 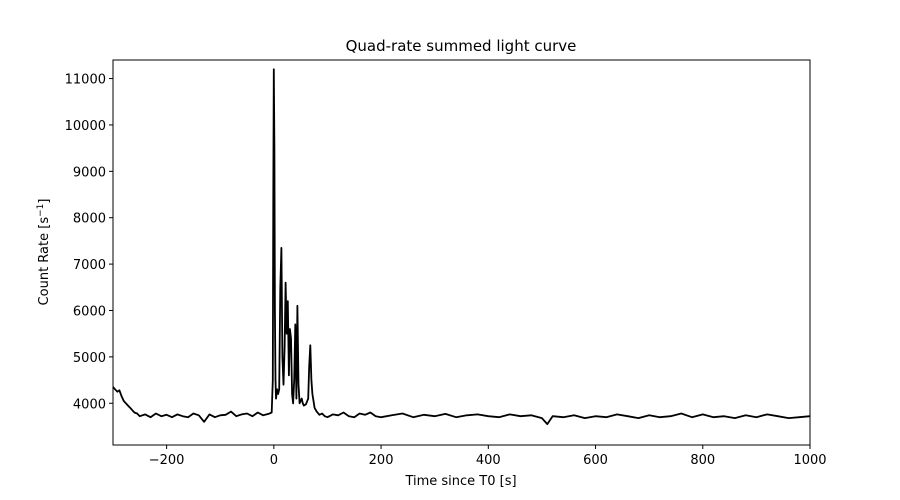 What do you see at coordinates (274, 460) in the screenshot?
I see `x-tick-label: 0` at bounding box center [274, 460].